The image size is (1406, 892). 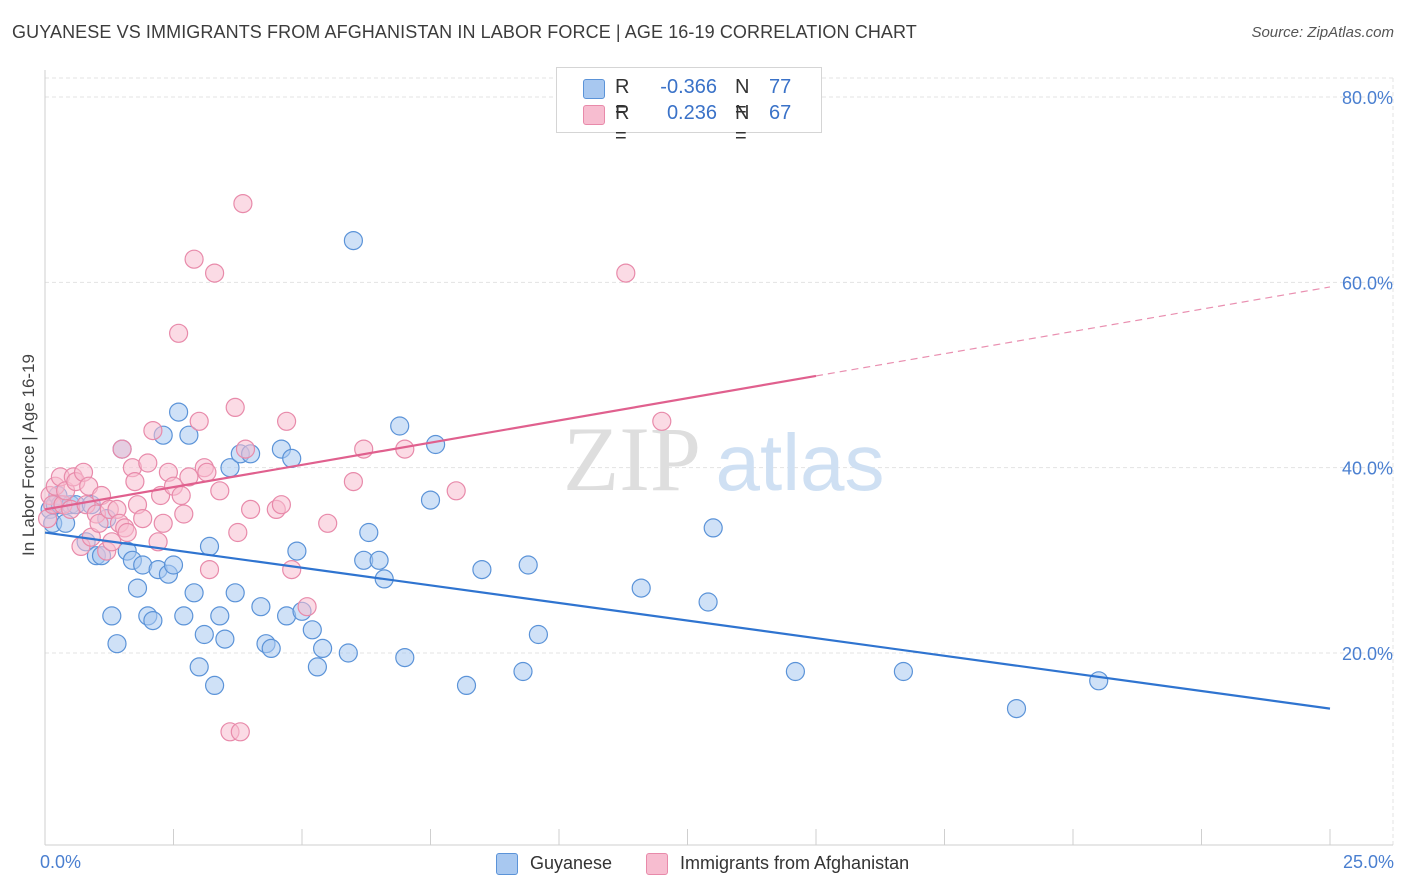 What do you see at coordinates (1367, 654) in the screenshot?
I see `y-tick-label: 20.0%` at bounding box center [1367, 654].